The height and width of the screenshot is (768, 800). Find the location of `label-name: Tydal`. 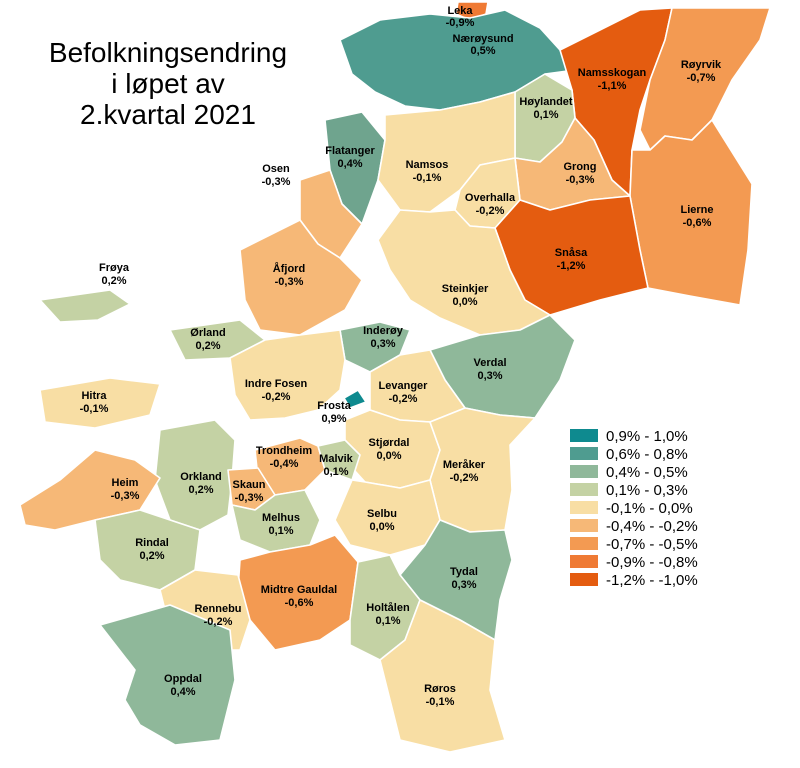

label-name: Tydal is located at coordinates (464, 572).